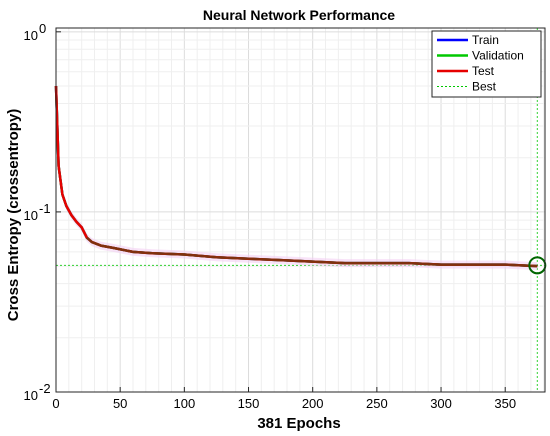 Image resolution: width=550 pixels, height=436 pixels. Describe the element at coordinates (184, 403) in the screenshot. I see `x-tick-label: 100` at that location.